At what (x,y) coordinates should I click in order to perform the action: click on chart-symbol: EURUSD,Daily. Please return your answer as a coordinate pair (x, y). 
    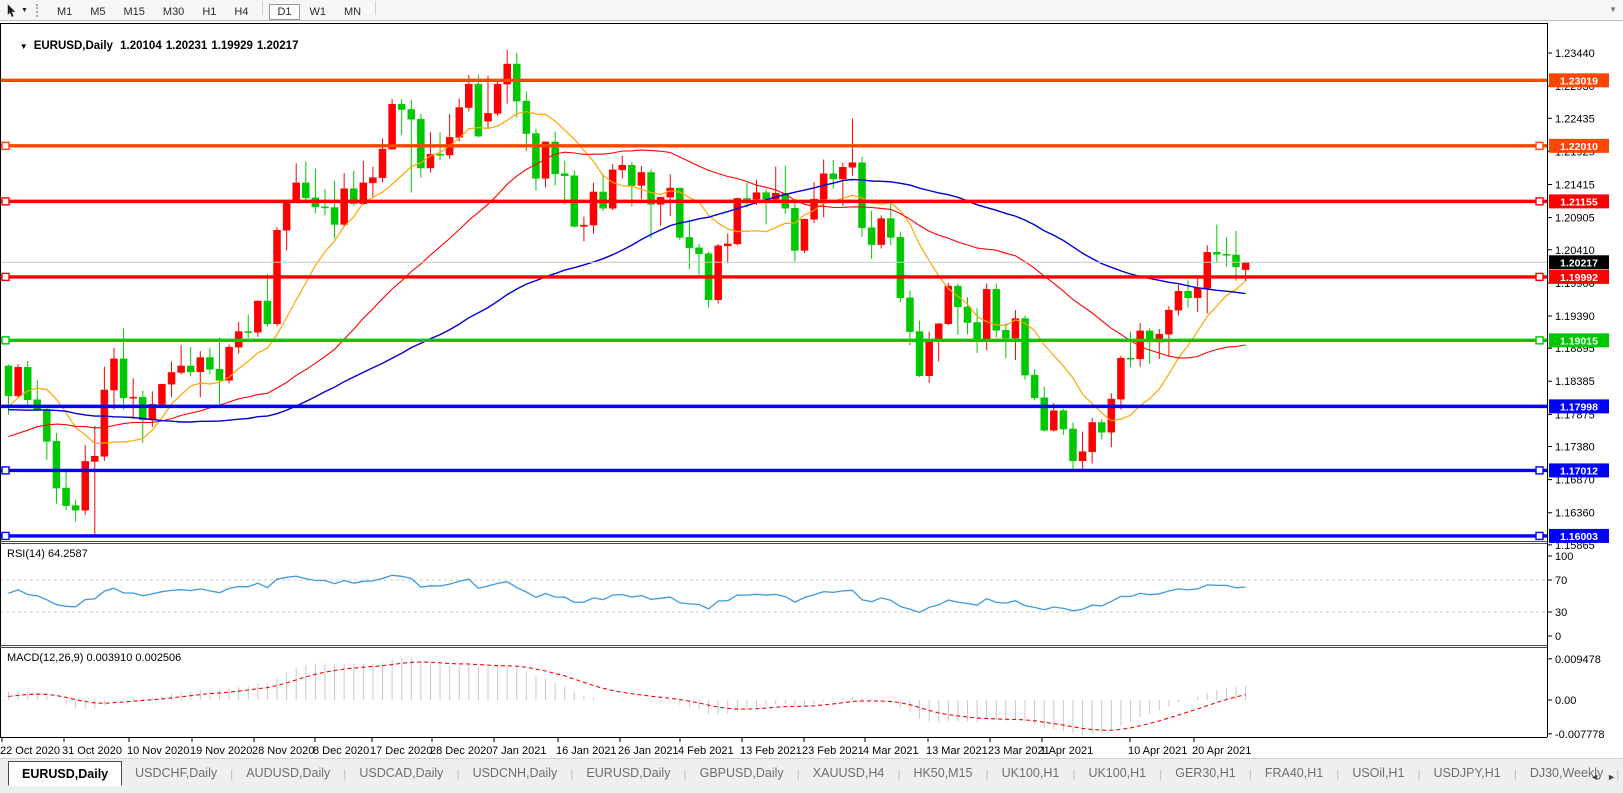
    Looking at the image, I should click on (73, 46).